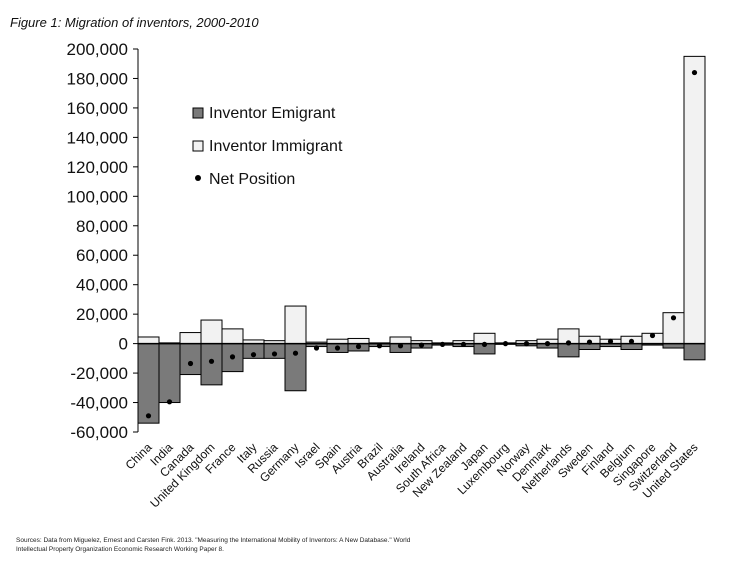 This screenshot has width=746, height=566. Describe the element at coordinates (400, 346) in the screenshot. I see `net-dot-australia` at that location.